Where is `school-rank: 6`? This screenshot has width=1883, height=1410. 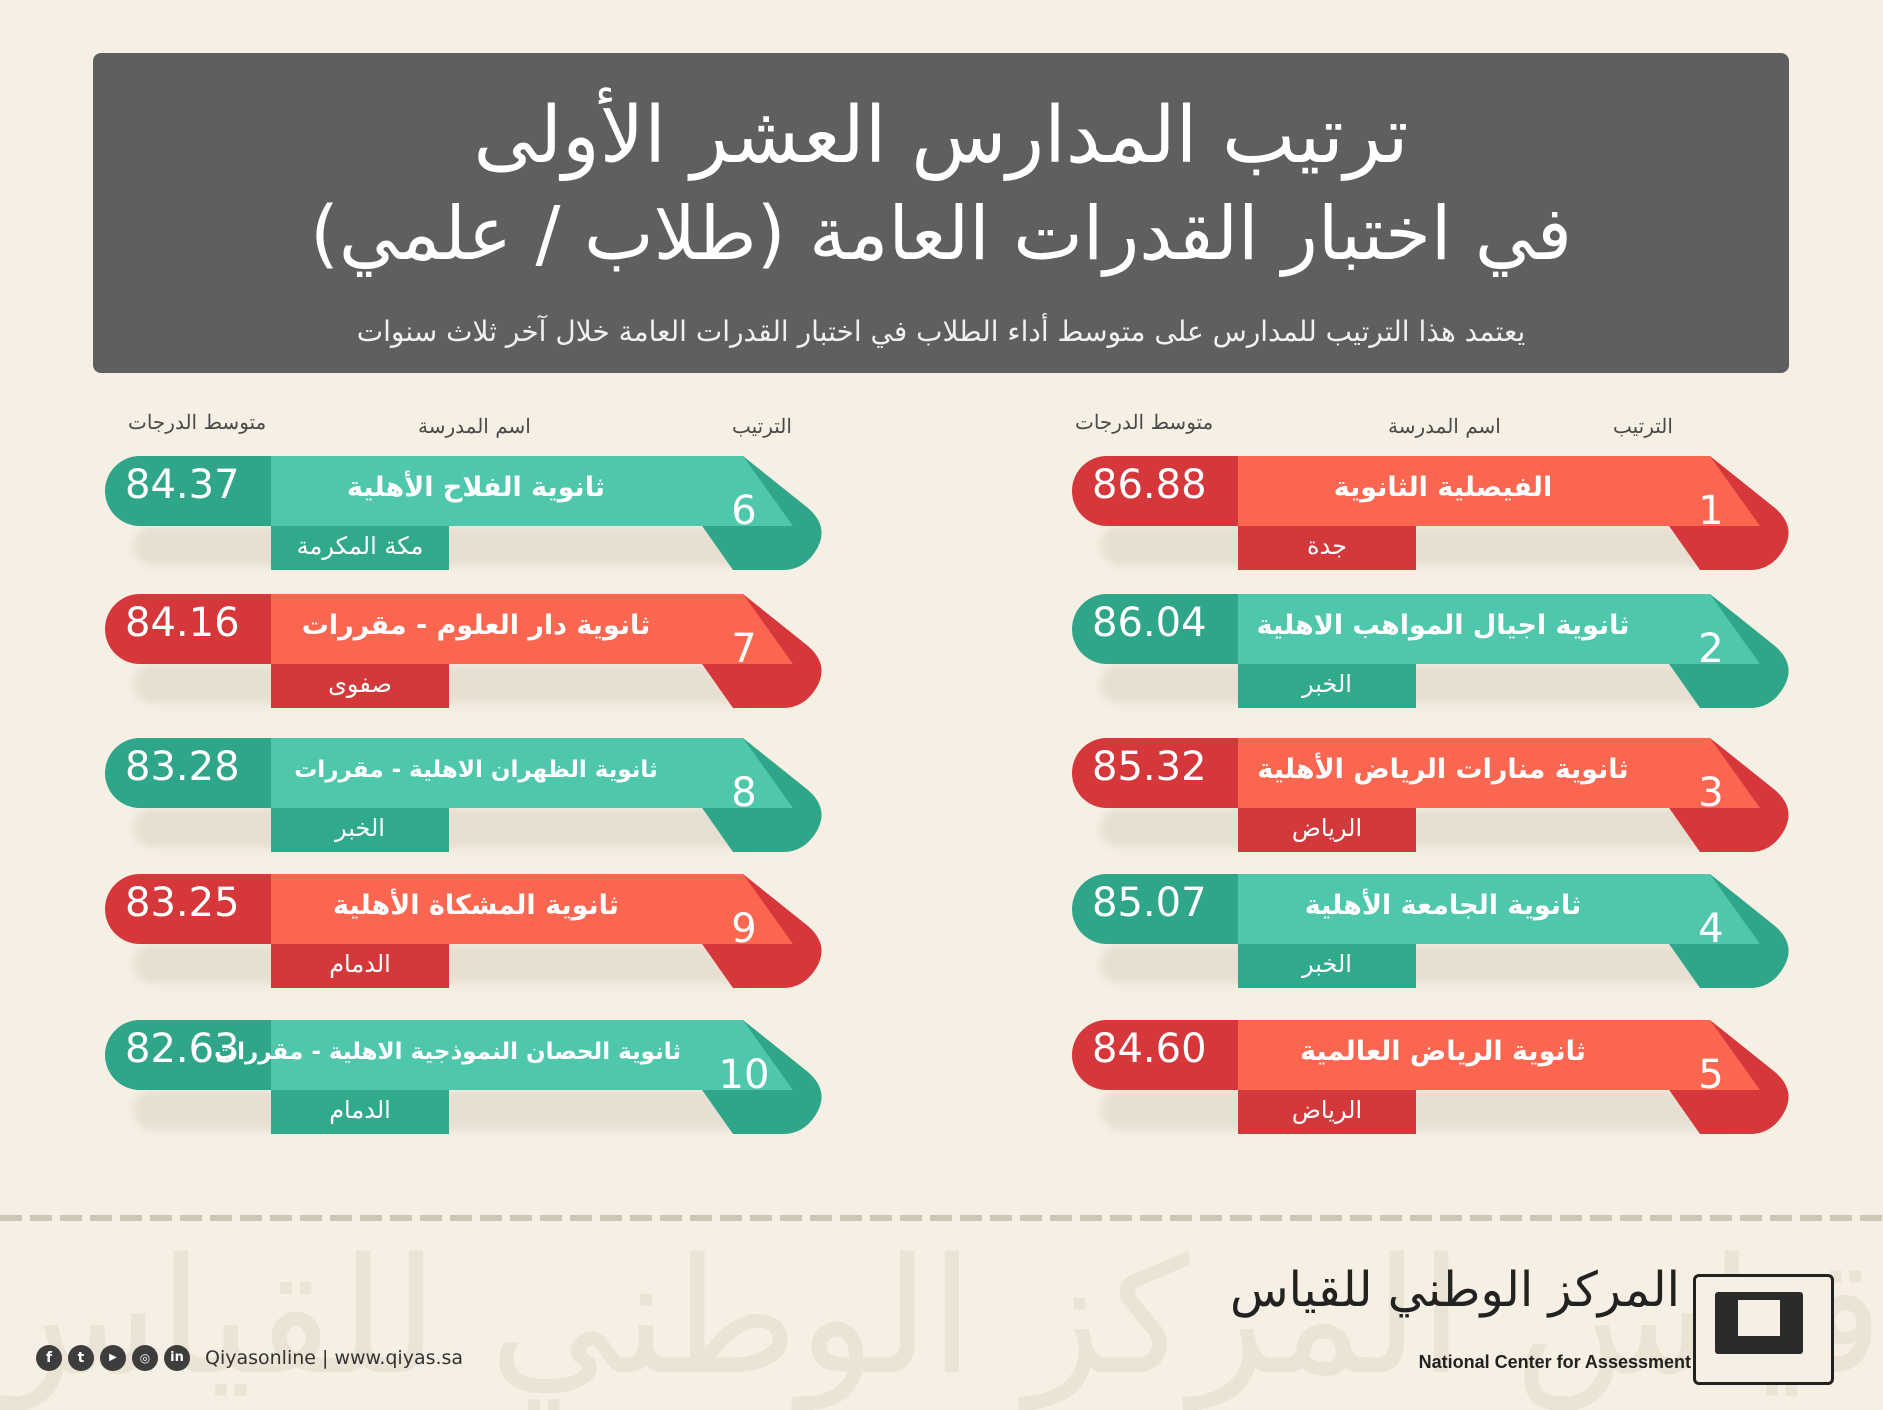 school-rank: 6 is located at coordinates (744, 511).